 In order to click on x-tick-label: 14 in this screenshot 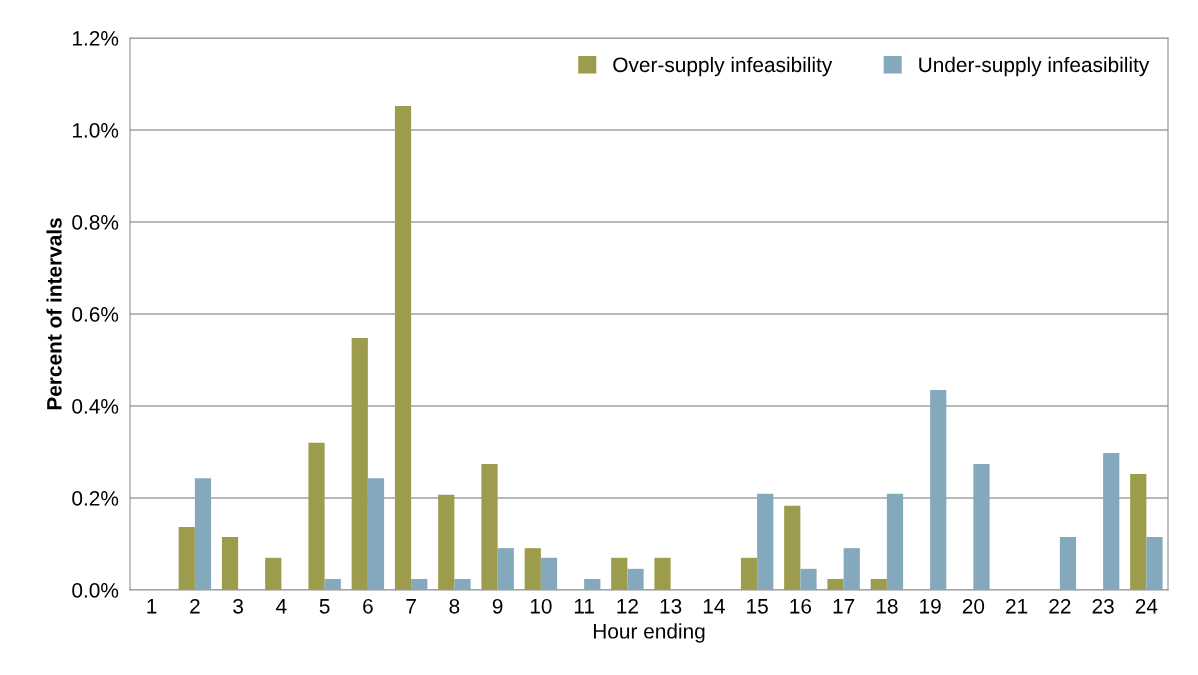, I will do `click(714, 606)`.